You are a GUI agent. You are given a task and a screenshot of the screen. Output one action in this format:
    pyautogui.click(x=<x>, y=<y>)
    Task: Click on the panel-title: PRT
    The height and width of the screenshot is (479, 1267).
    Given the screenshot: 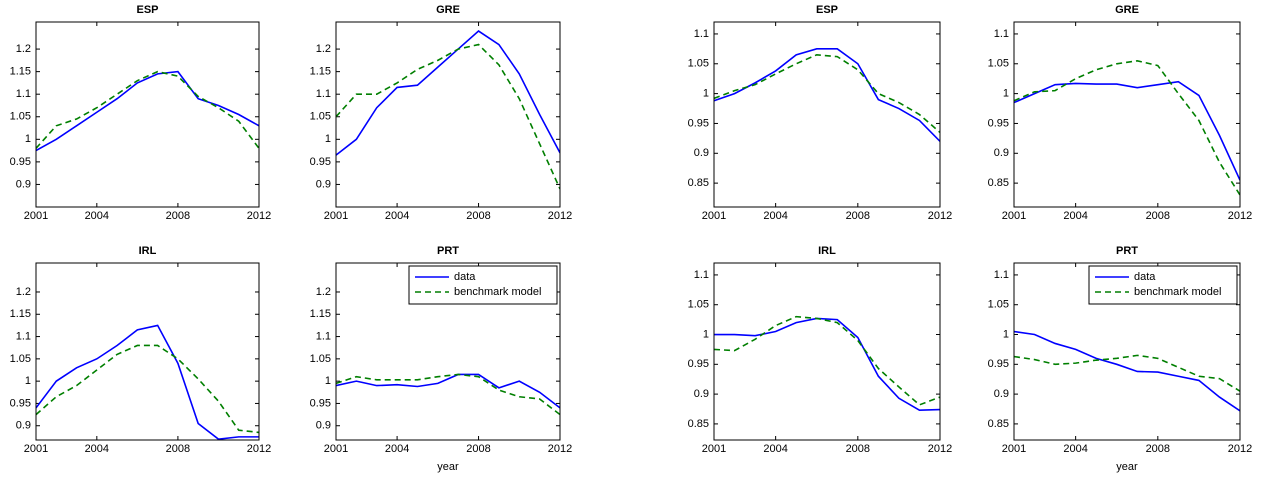 What is the action you would take?
    pyautogui.click(x=448, y=251)
    